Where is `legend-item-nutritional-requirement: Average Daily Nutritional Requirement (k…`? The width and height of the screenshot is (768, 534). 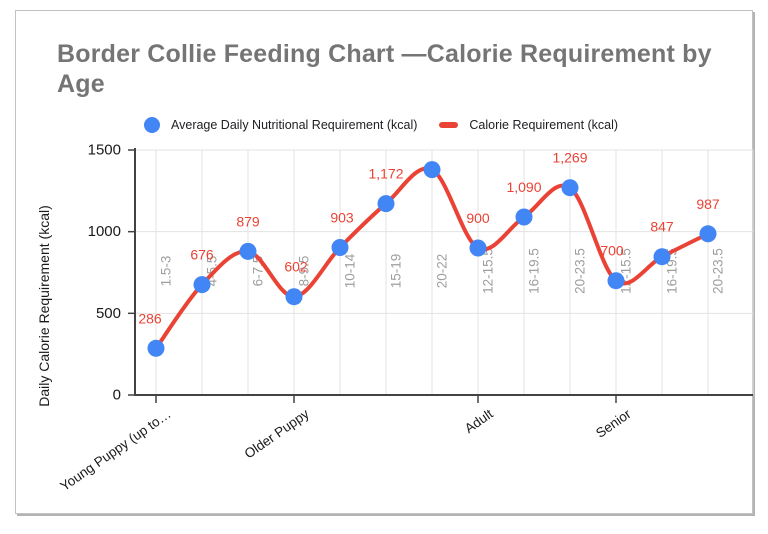
legend-item-nutritional-requirement: Average Daily Nutritional Requirement (k… is located at coordinates (280, 125).